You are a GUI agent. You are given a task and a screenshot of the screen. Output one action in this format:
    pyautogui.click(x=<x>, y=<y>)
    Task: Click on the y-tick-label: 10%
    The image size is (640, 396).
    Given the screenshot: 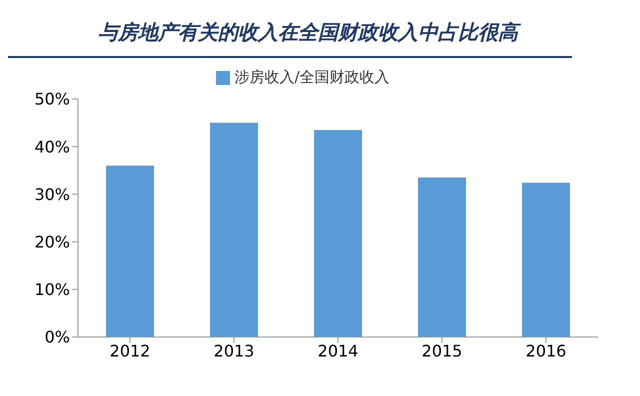 What is the action you would take?
    pyautogui.click(x=52, y=290)
    